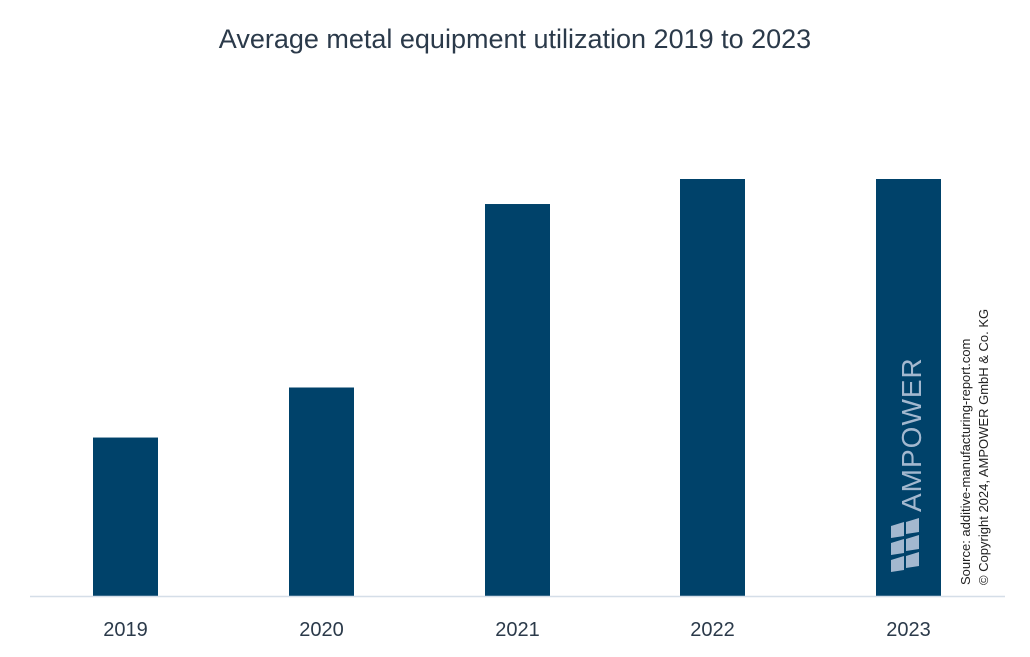 This screenshot has height=657, width=1030. Describe the element at coordinates (517, 400) in the screenshot. I see `bar-2021` at that location.